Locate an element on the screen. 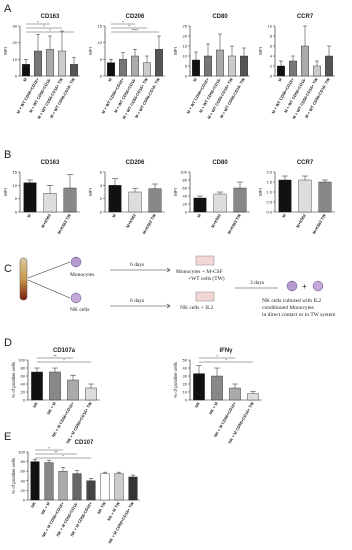 This screenshot has height=550, width=352. y-tick-label: 80 is located at coordinates (23, 368).